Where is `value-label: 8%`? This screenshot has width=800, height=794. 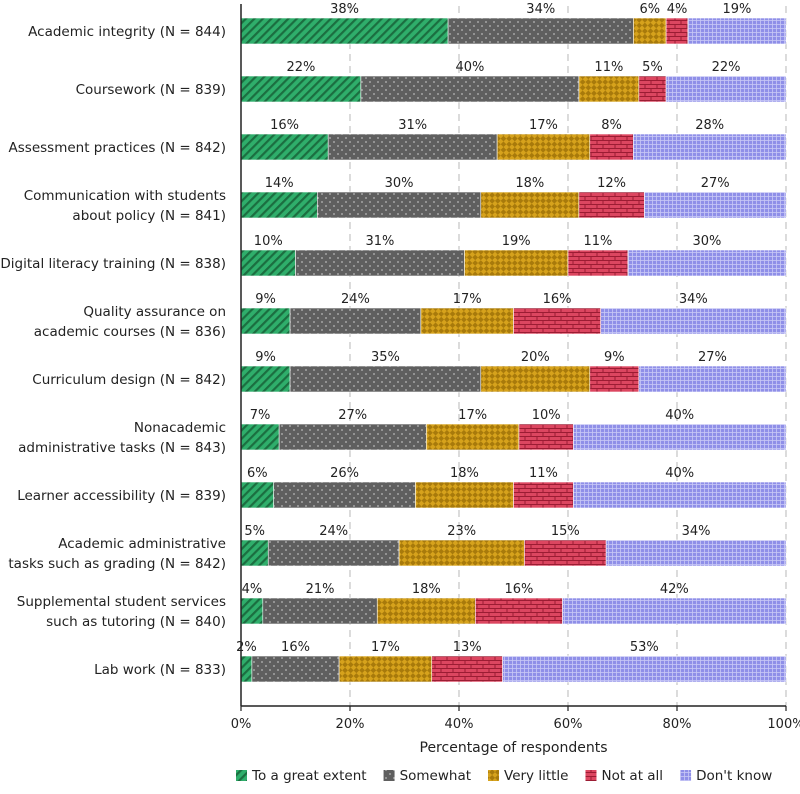
value-label: 8% is located at coordinates (611, 125).